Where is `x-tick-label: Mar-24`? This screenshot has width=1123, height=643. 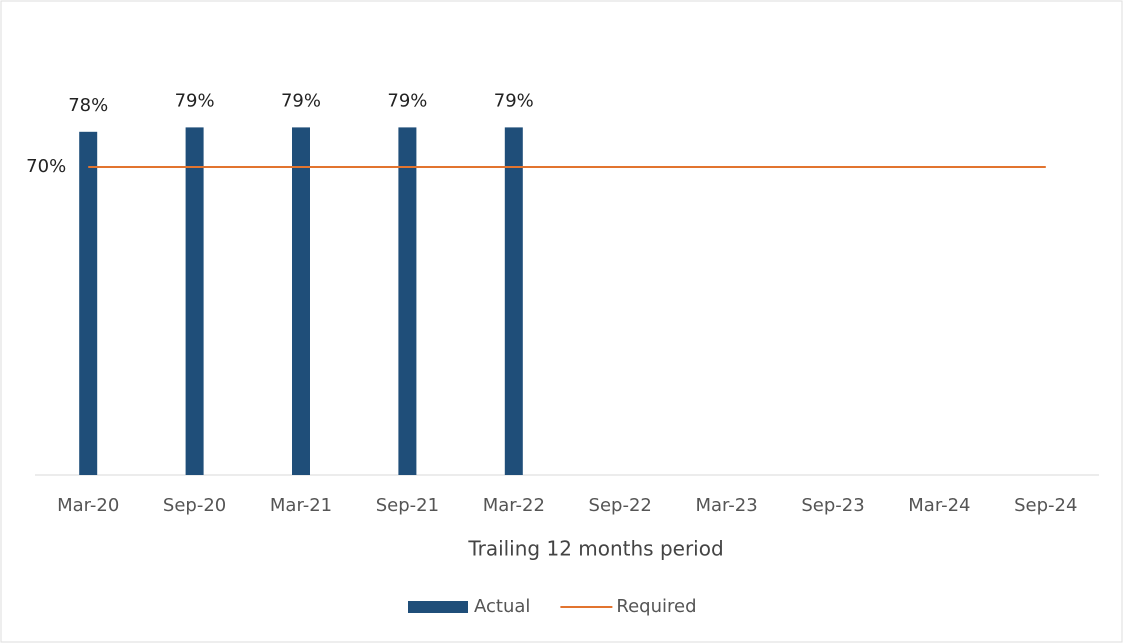
x-tick-label: Mar-24 is located at coordinates (939, 505).